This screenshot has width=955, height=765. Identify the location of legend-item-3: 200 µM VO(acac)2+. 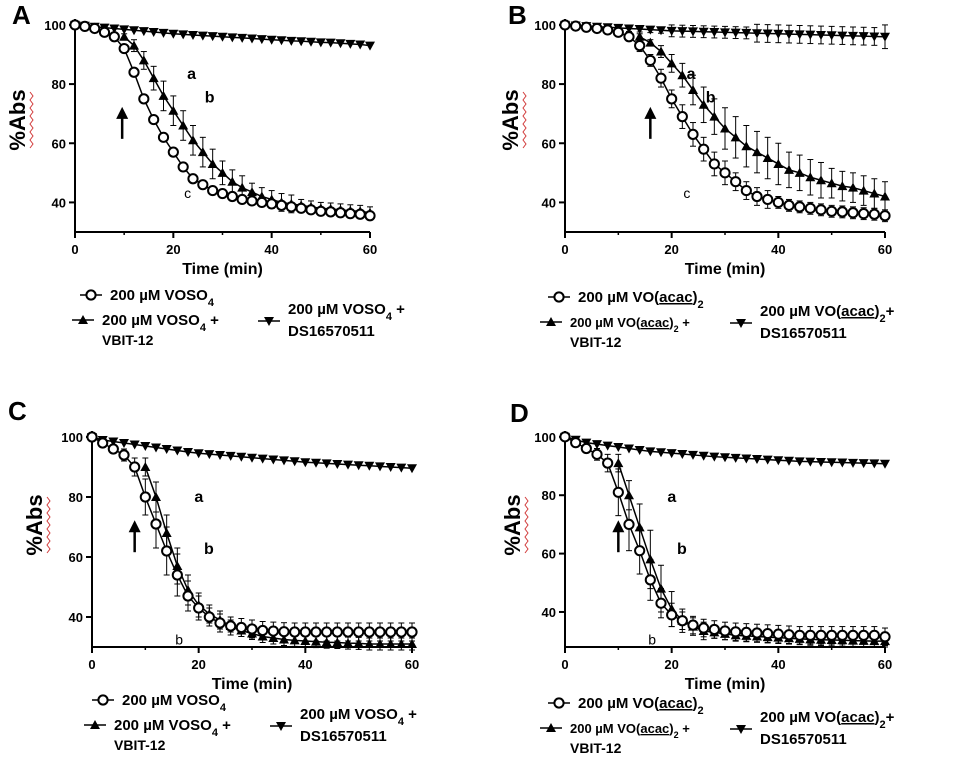
(827, 314).